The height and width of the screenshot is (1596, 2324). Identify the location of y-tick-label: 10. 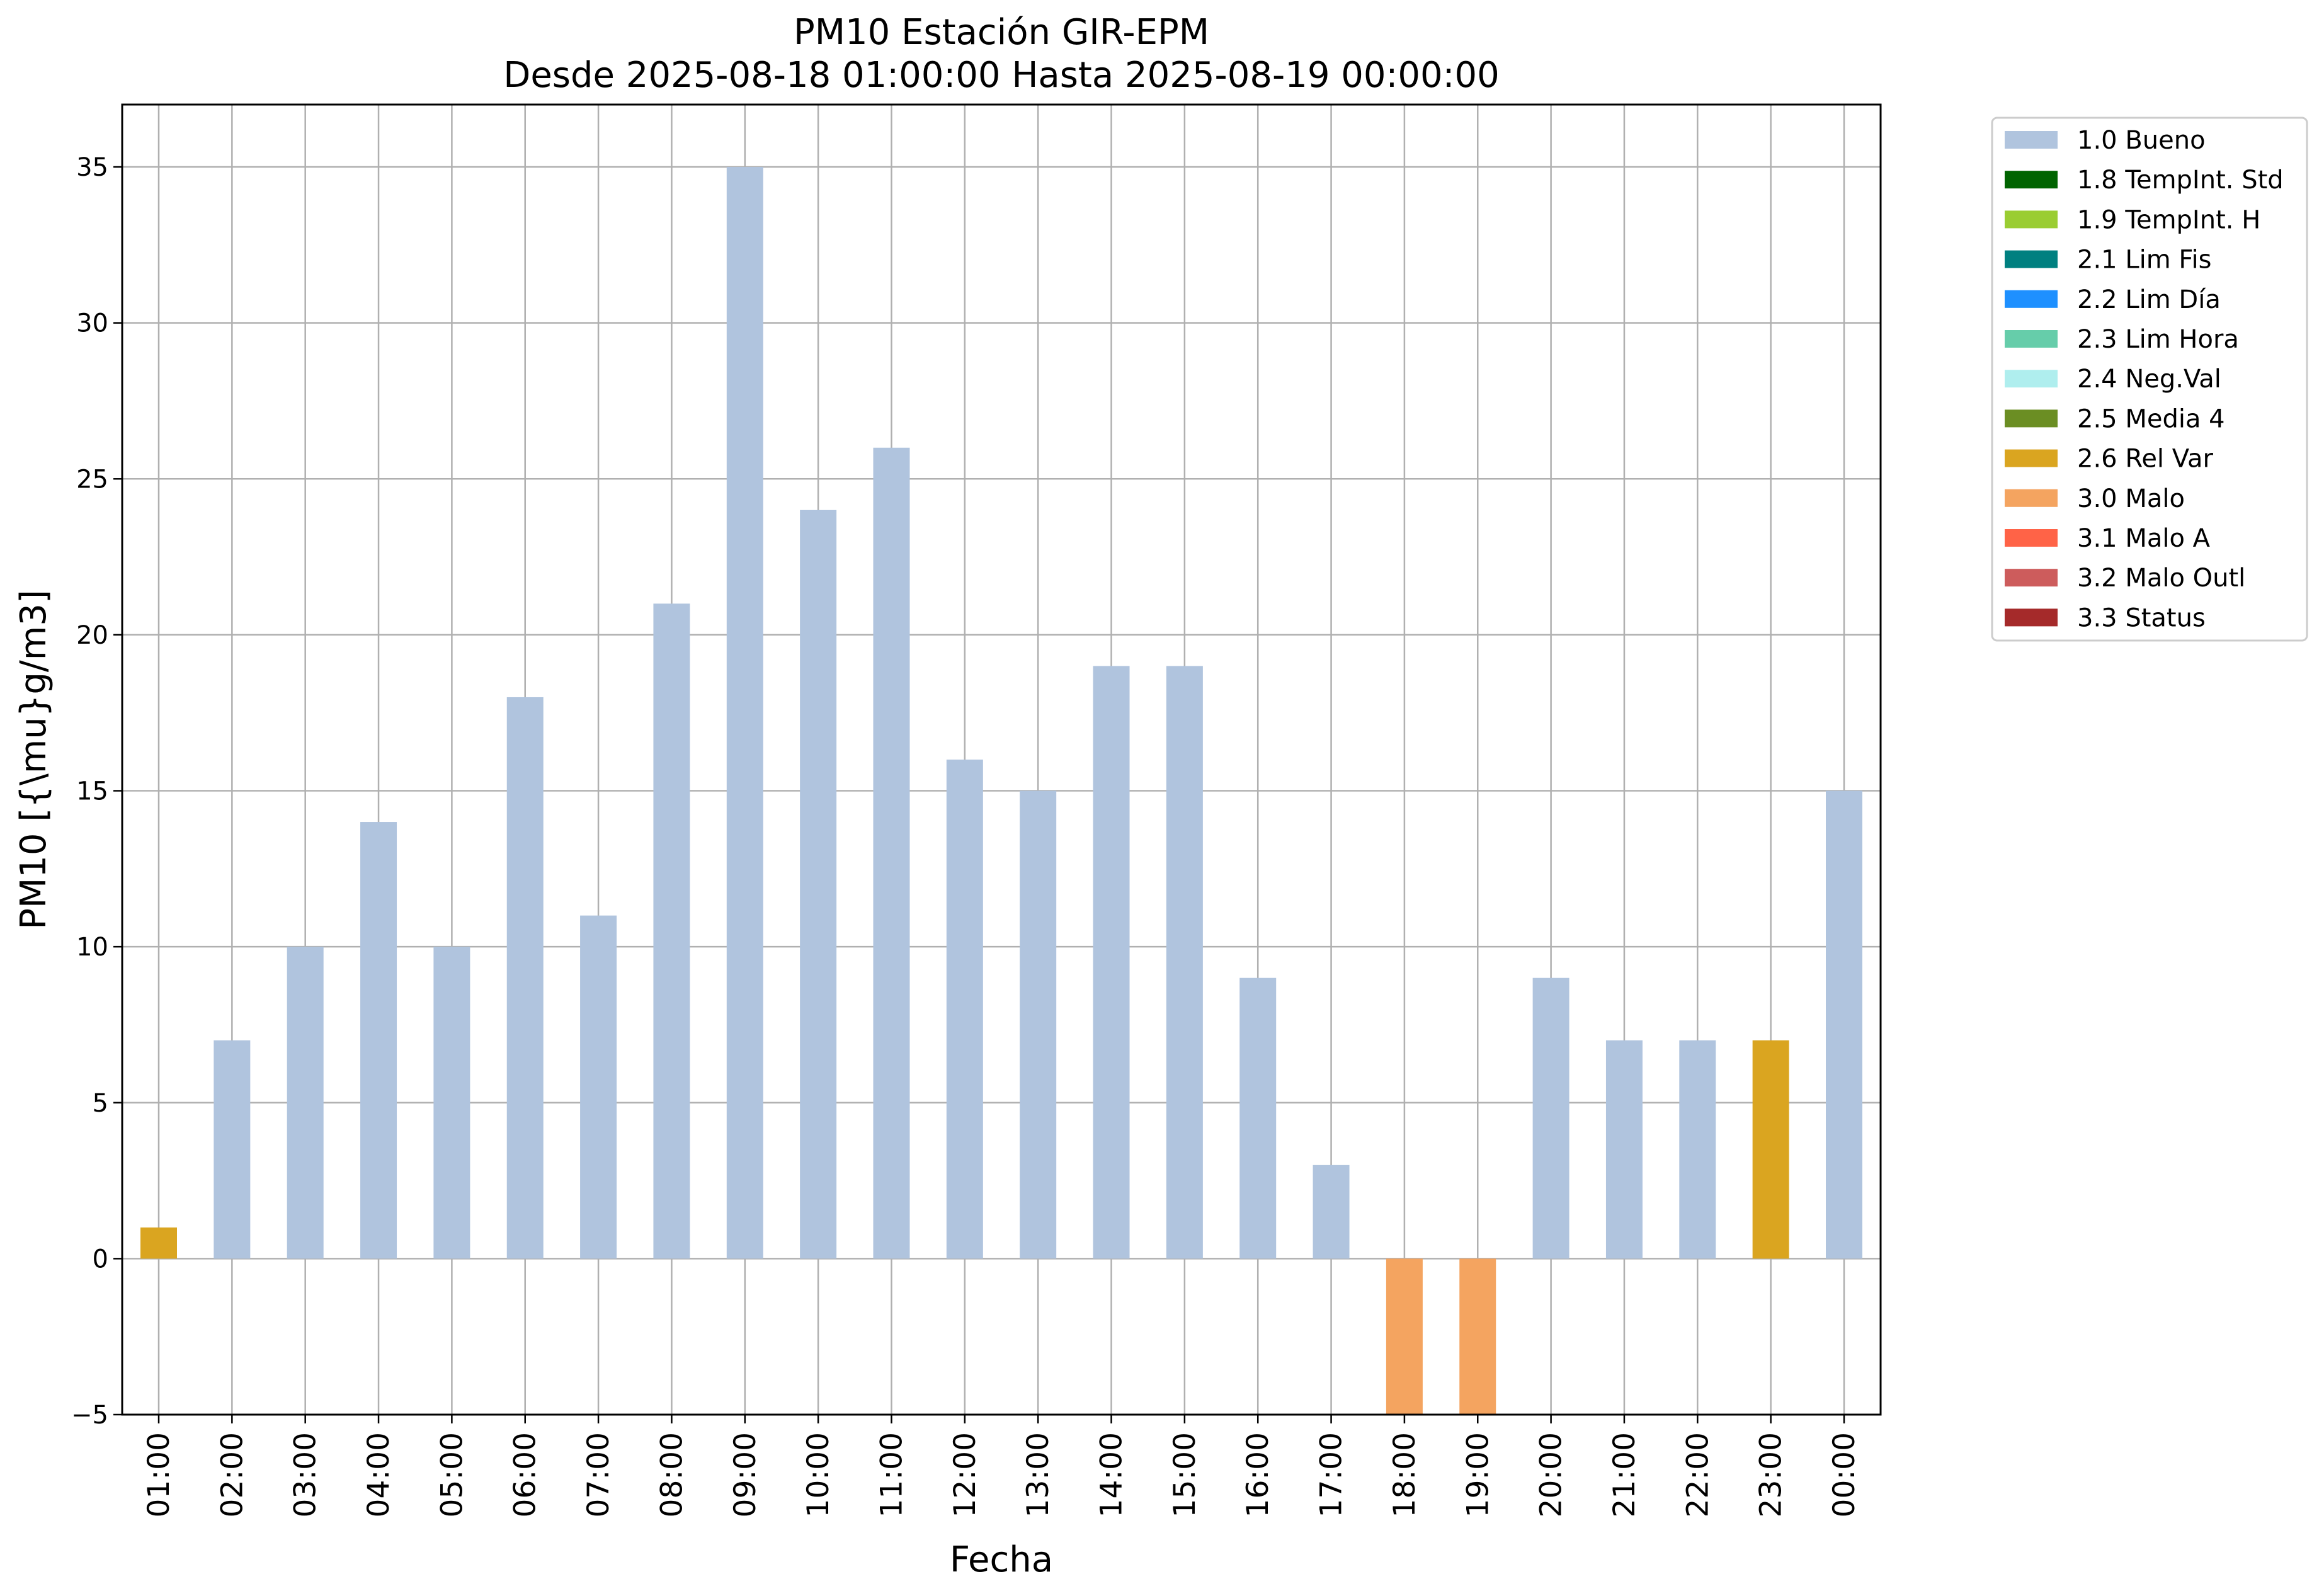
(92, 947).